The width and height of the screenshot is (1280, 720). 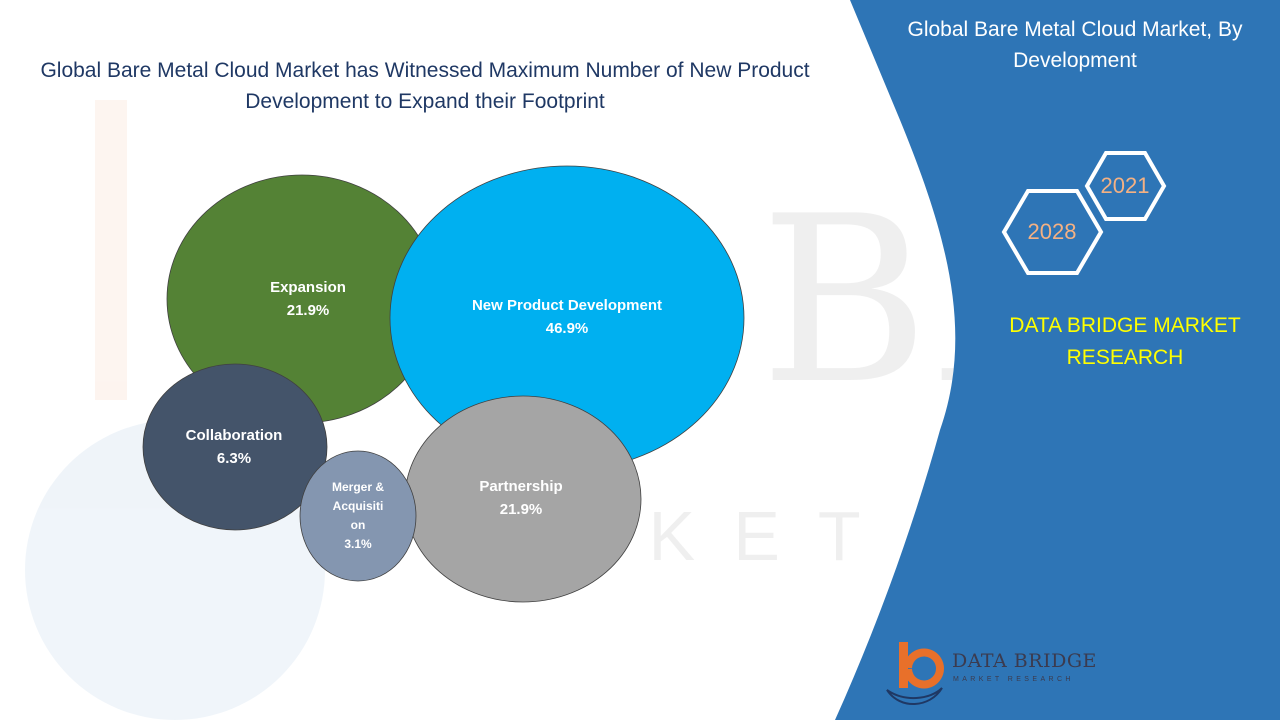 I want to click on bubble-label-merger-acquisition: Merger & Acquisiti on 3.1%, so click(x=358, y=516).